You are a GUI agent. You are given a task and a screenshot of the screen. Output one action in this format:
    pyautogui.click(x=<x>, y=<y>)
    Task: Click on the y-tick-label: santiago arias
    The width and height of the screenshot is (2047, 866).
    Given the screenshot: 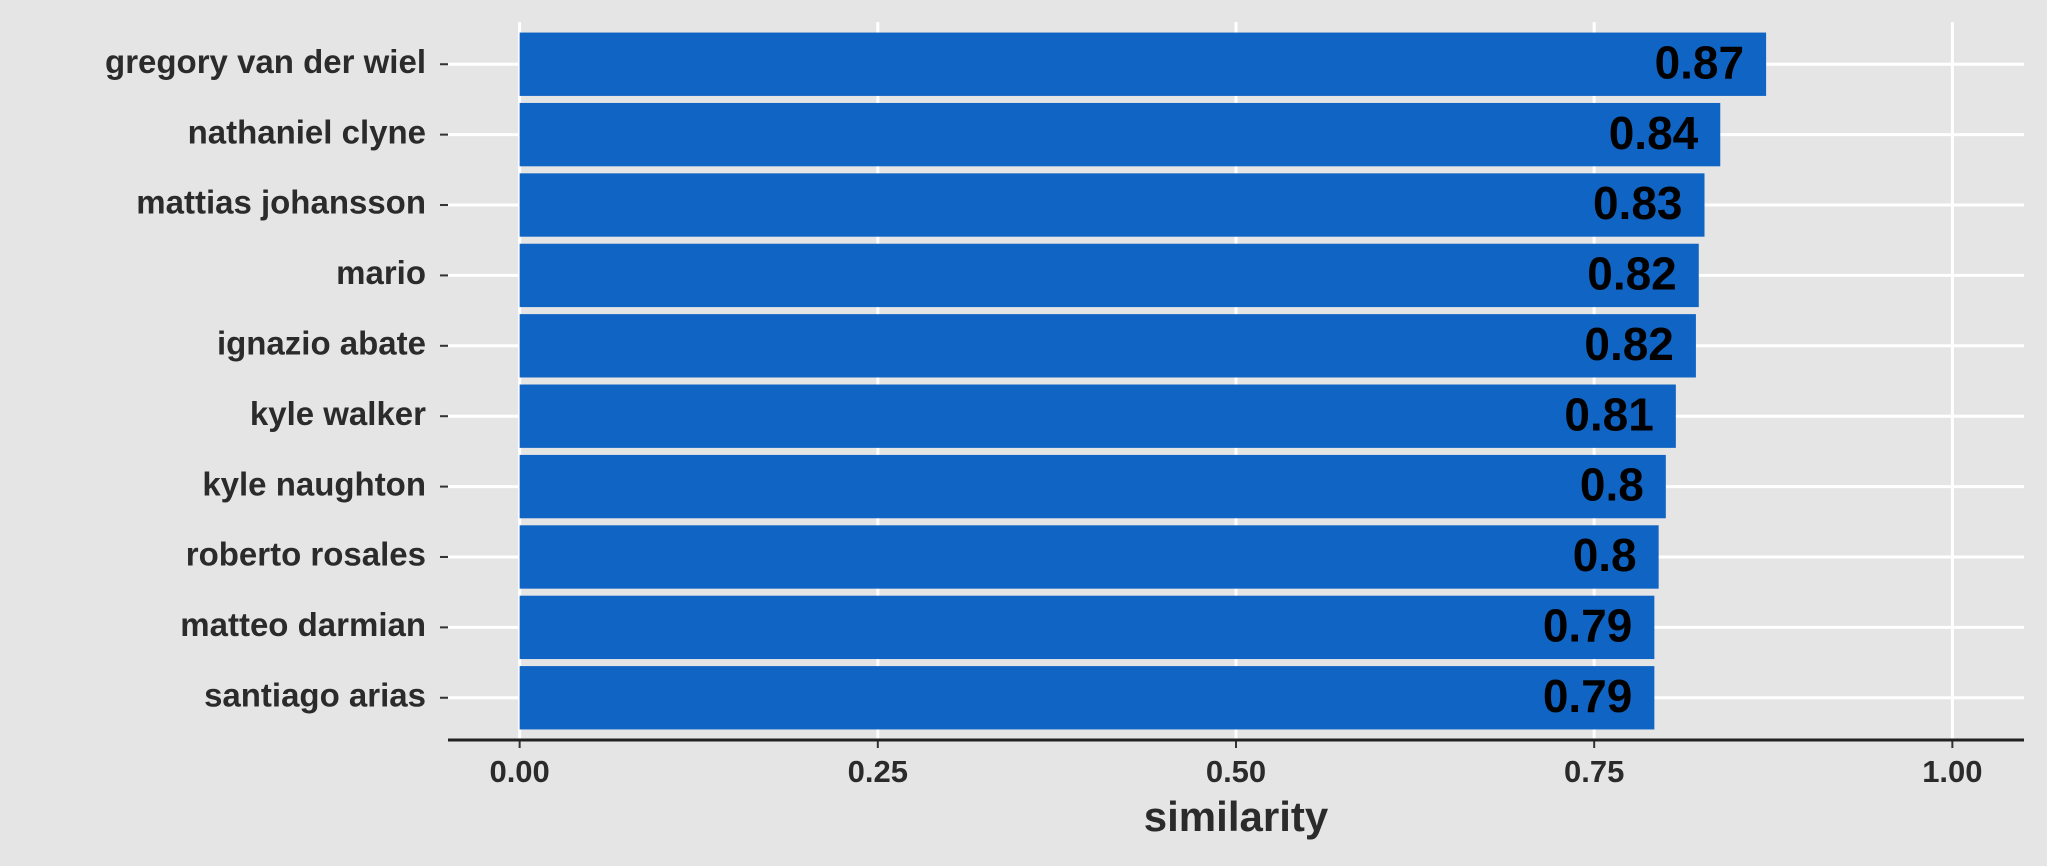 What is the action you would take?
    pyautogui.click(x=315, y=694)
    